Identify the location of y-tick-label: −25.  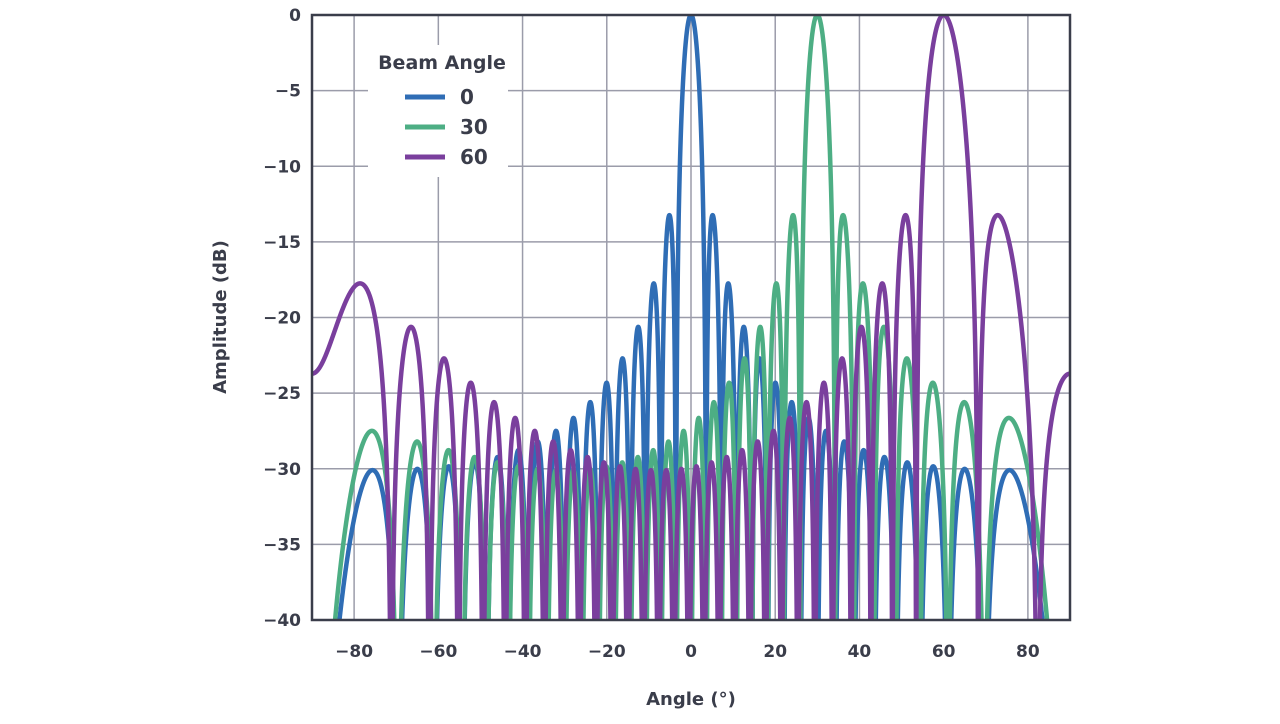
(282, 394).